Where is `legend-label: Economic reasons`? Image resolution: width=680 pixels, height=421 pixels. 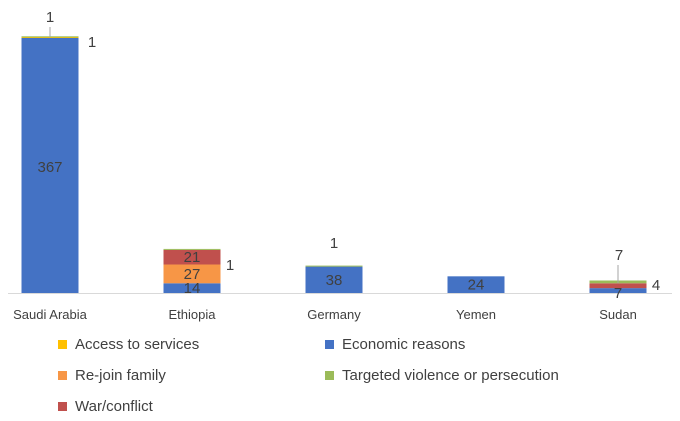
legend-label: Economic reasons is located at coordinates (404, 344).